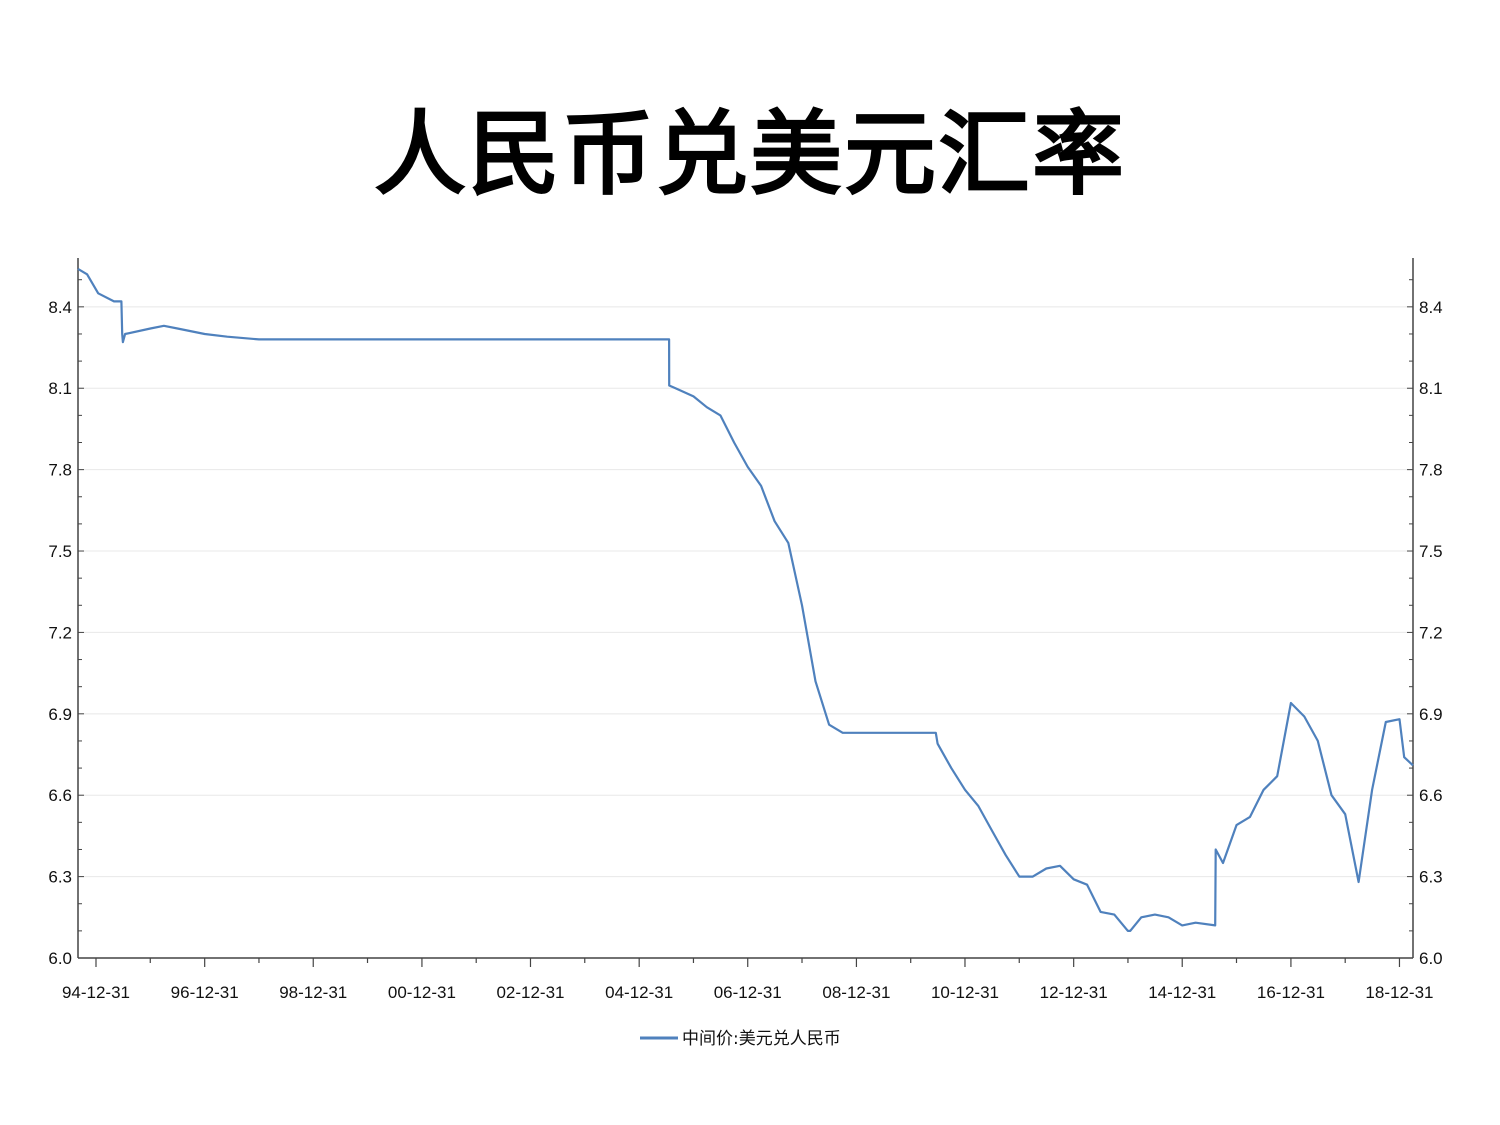 The width and height of the screenshot is (1500, 1125). Describe the element at coordinates (60, 632) in the screenshot. I see `y-tick-label-left: 7.2` at that location.